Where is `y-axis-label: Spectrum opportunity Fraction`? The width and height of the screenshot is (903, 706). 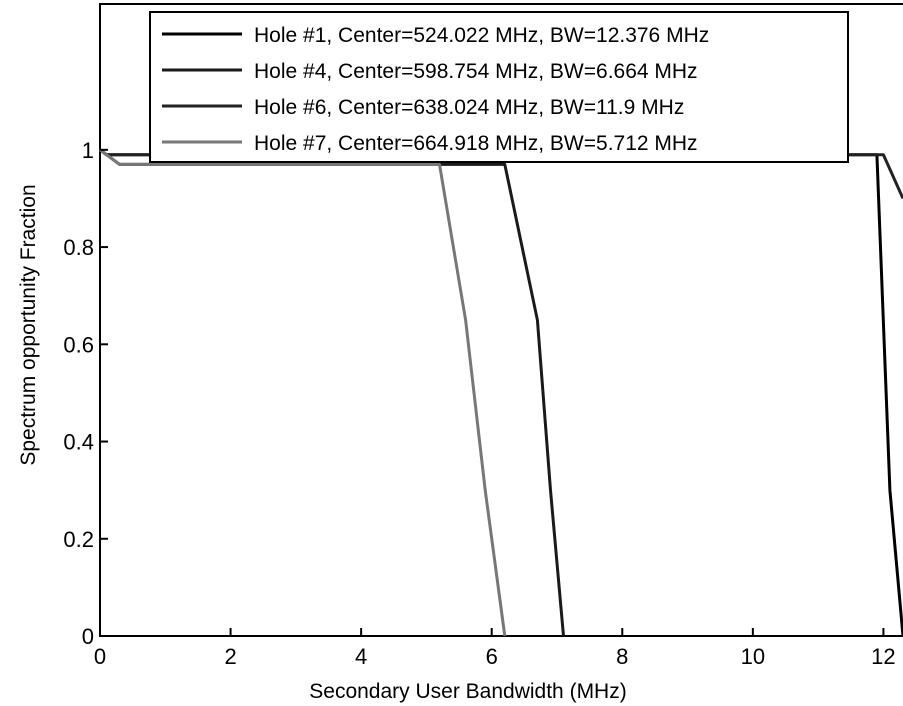
y-axis-label: Spectrum opportunity Fraction is located at coordinates (28, 324).